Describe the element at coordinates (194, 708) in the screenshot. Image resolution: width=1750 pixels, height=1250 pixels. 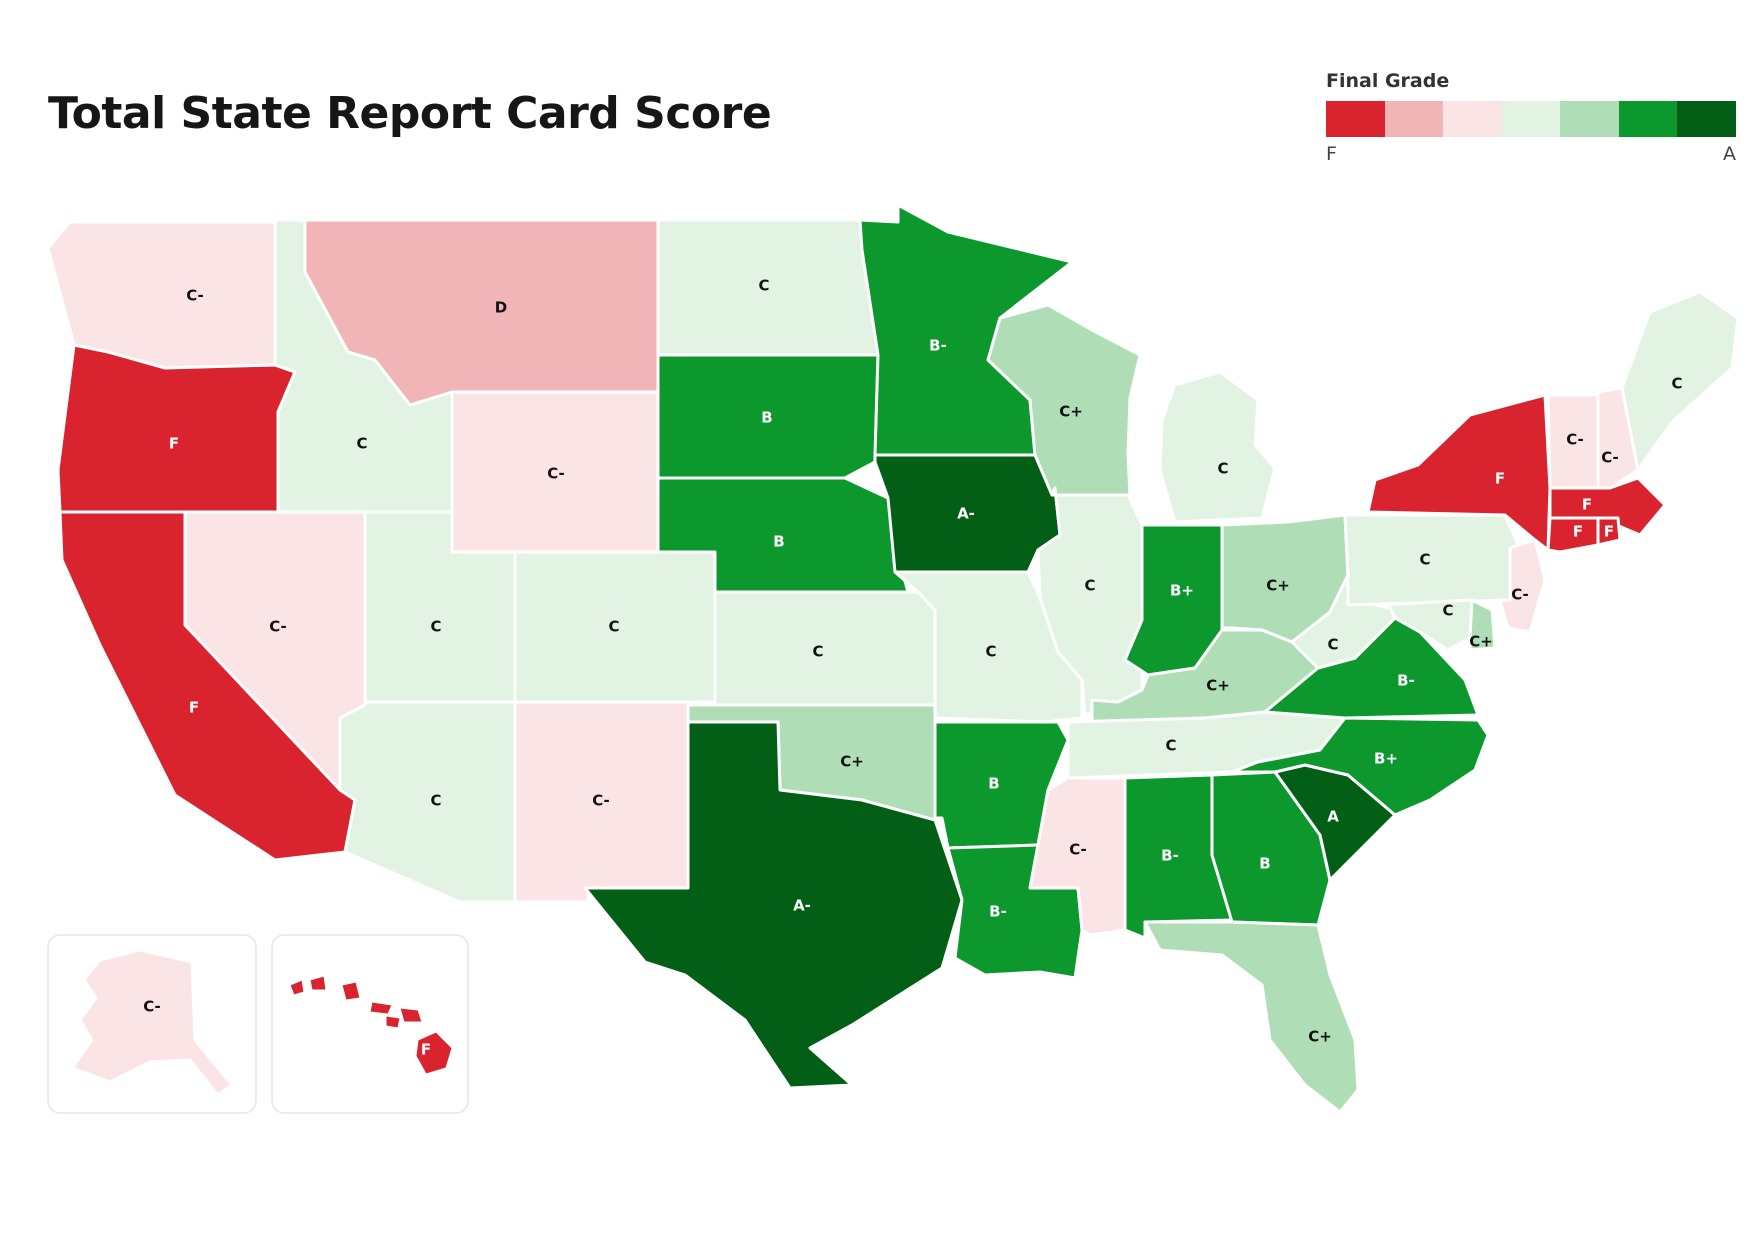
I see `grade-label-ca: F` at that location.